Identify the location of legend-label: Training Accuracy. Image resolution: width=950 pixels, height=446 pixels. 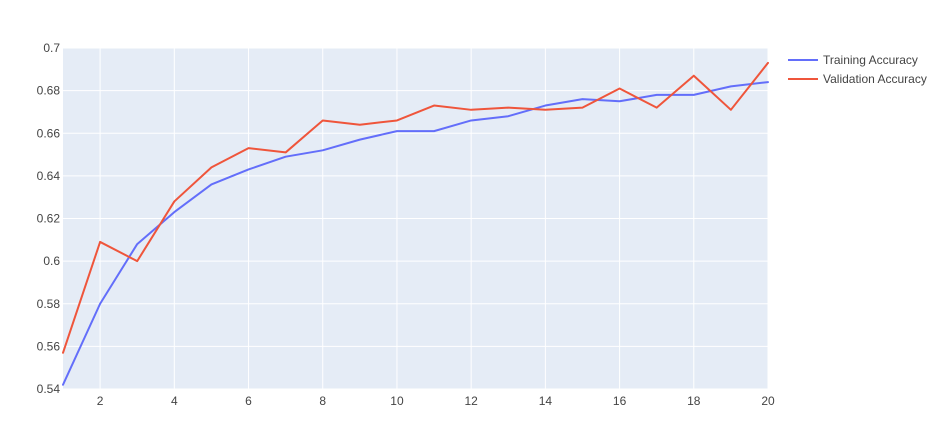
(870, 60).